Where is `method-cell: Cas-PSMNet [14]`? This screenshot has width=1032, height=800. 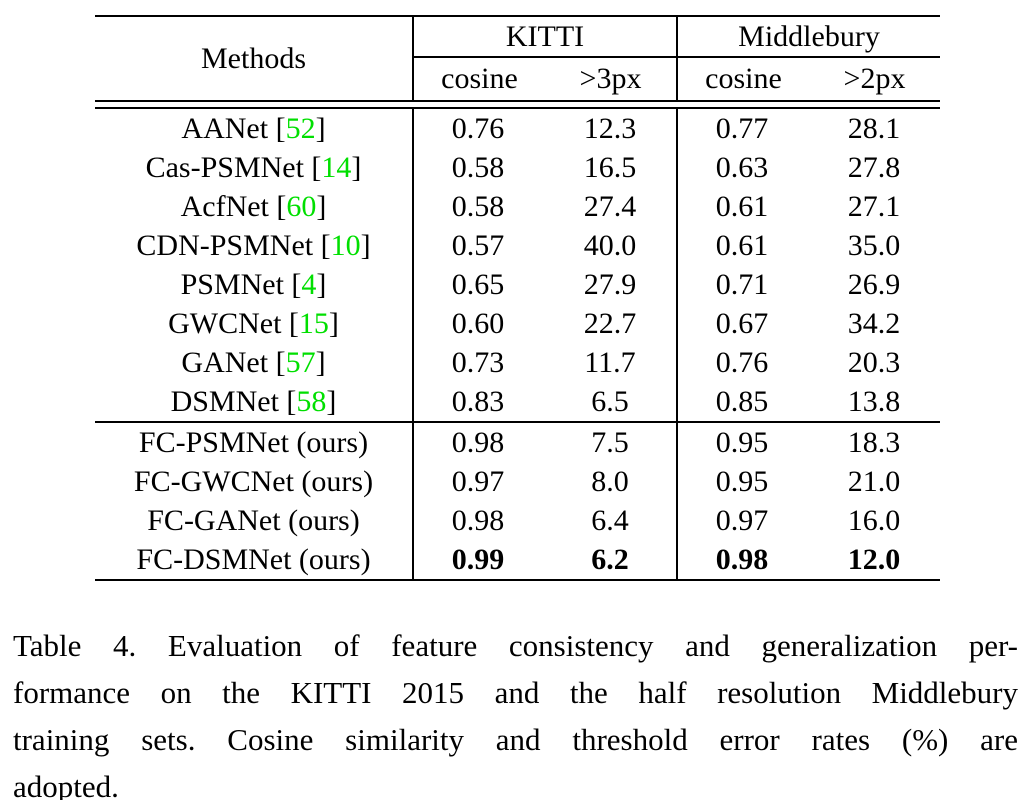
method-cell: Cas-PSMNet [14] is located at coordinates (253, 168).